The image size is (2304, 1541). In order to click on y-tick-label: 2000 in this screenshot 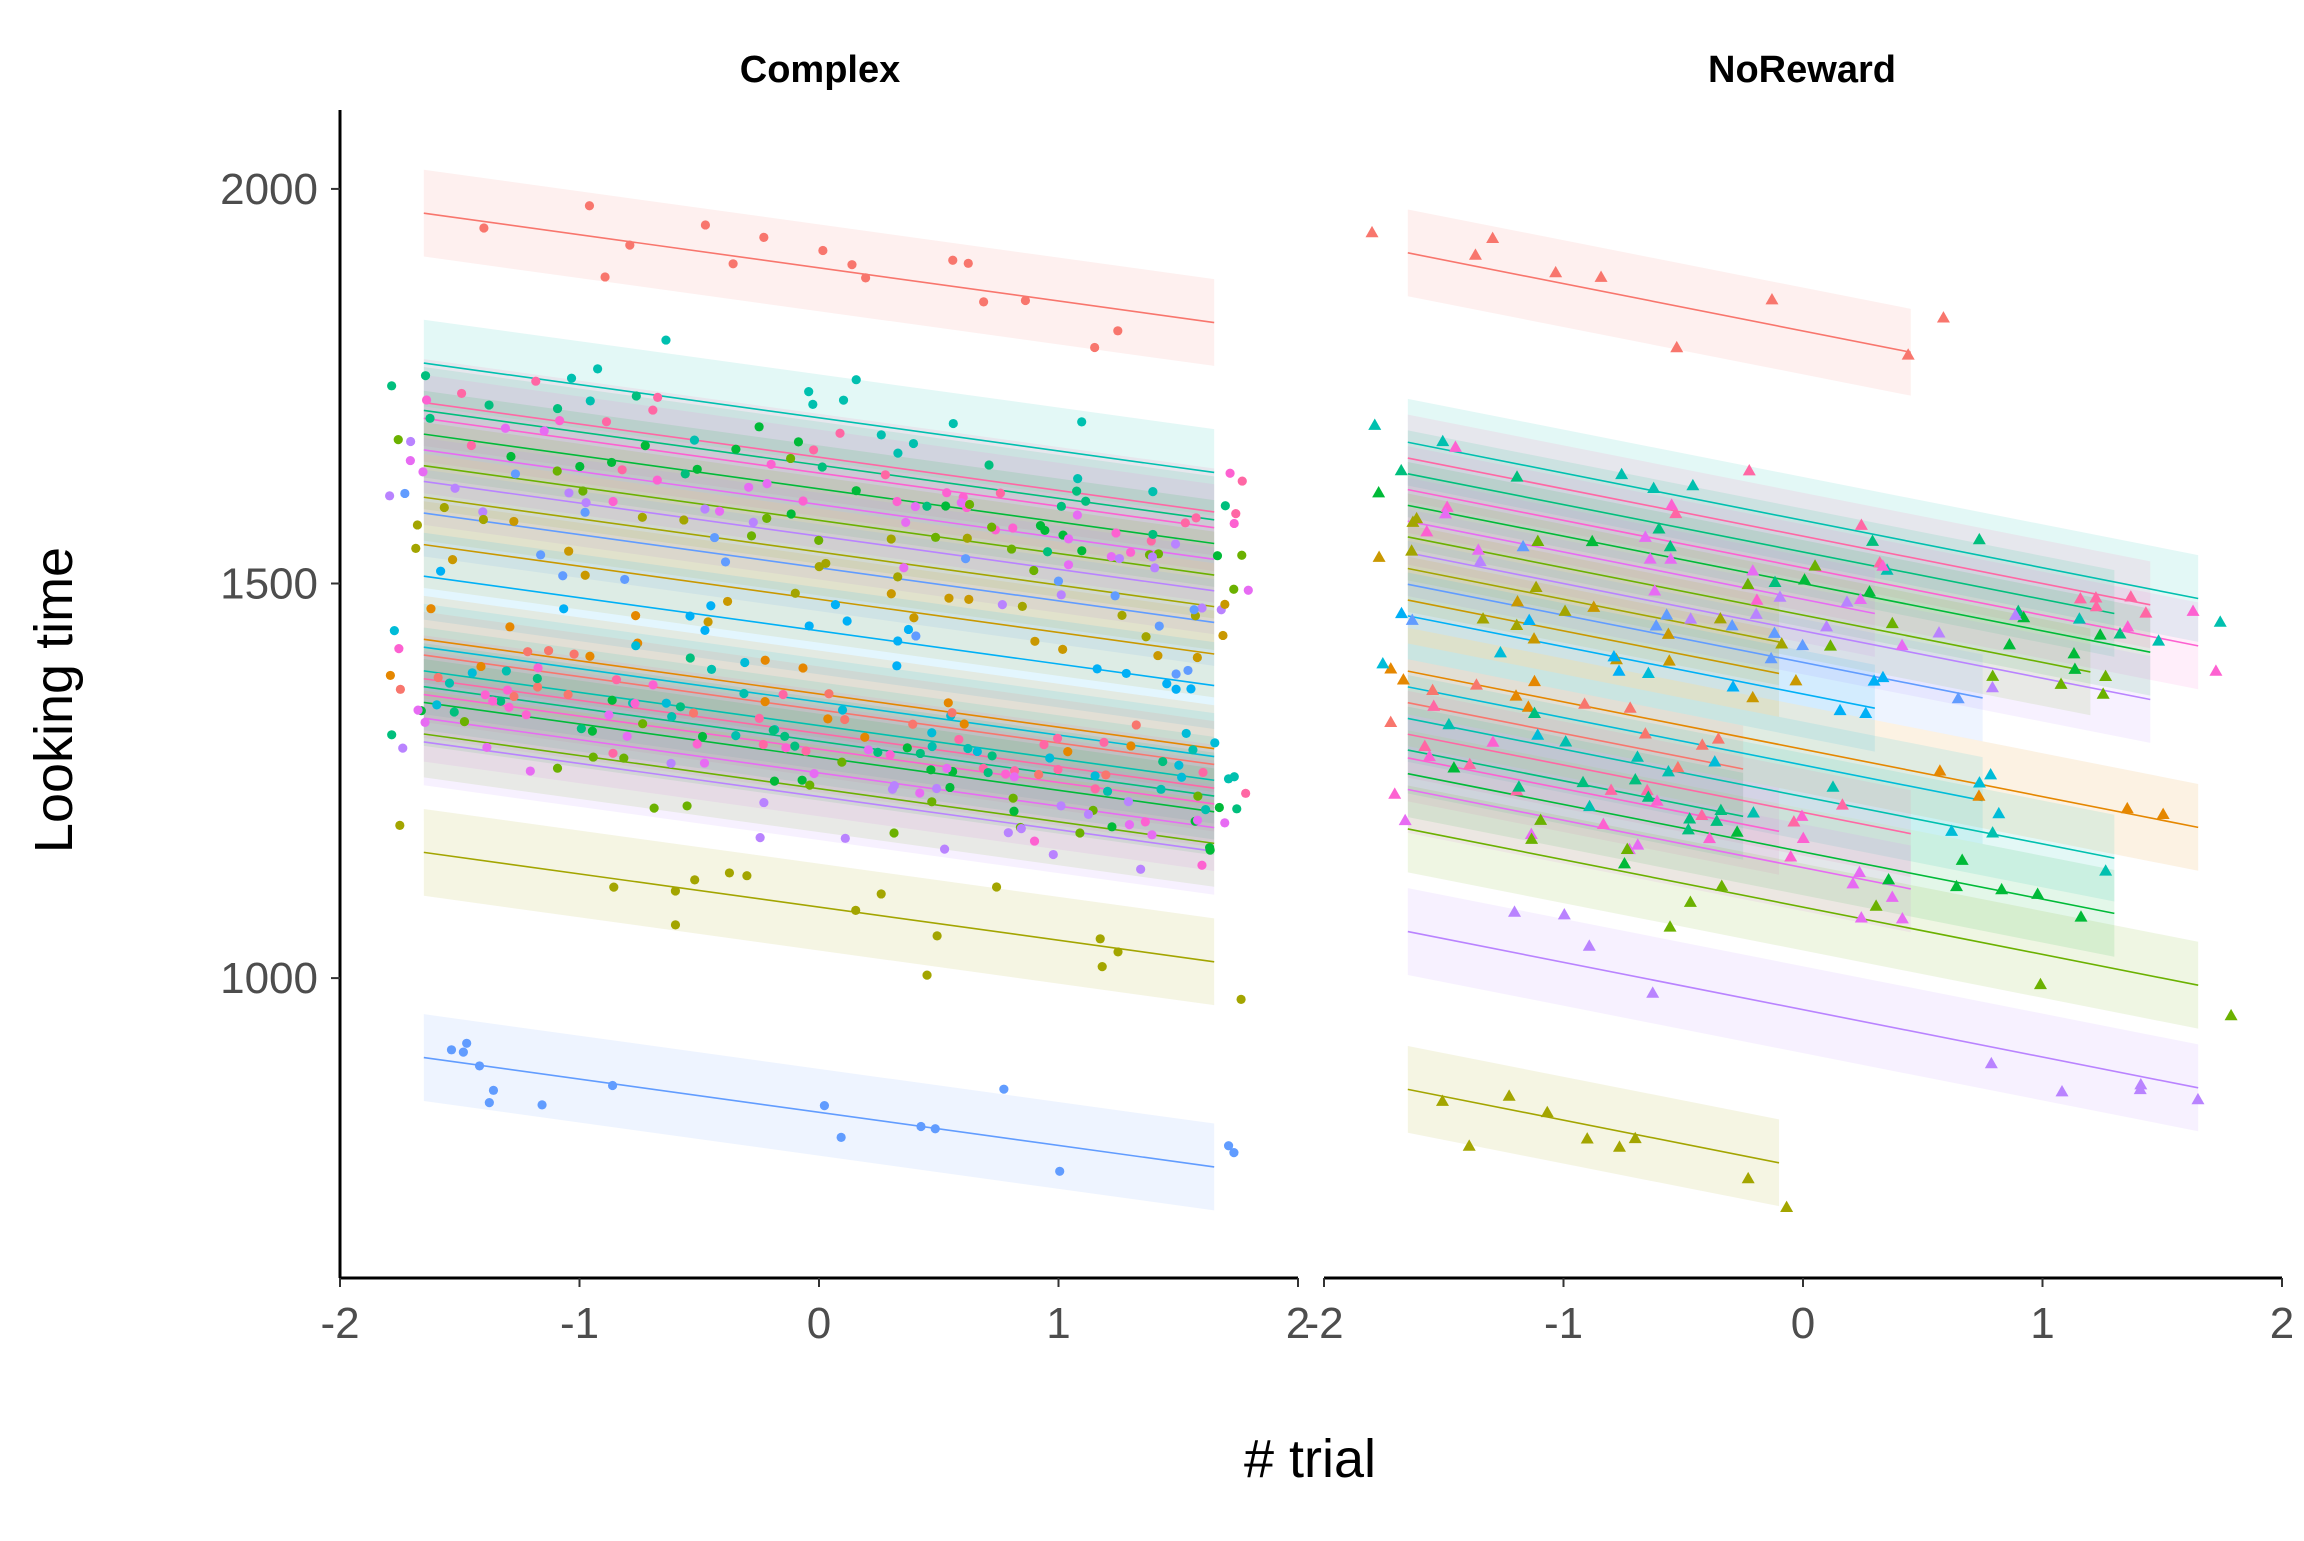, I will do `click(269, 189)`.